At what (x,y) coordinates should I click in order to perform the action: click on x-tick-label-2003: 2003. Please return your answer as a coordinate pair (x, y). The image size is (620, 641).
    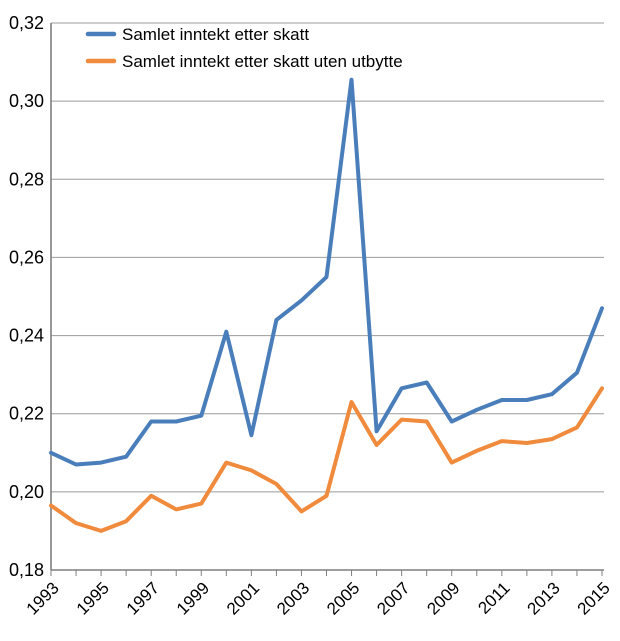
    Looking at the image, I should click on (293, 598).